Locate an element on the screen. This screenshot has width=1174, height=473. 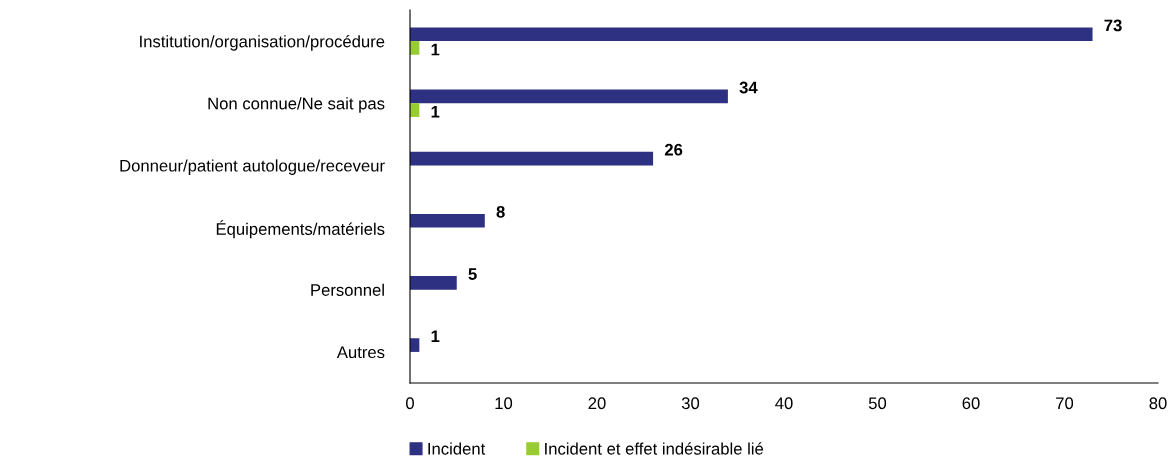
x-tick-label: 30 is located at coordinates (690, 403).